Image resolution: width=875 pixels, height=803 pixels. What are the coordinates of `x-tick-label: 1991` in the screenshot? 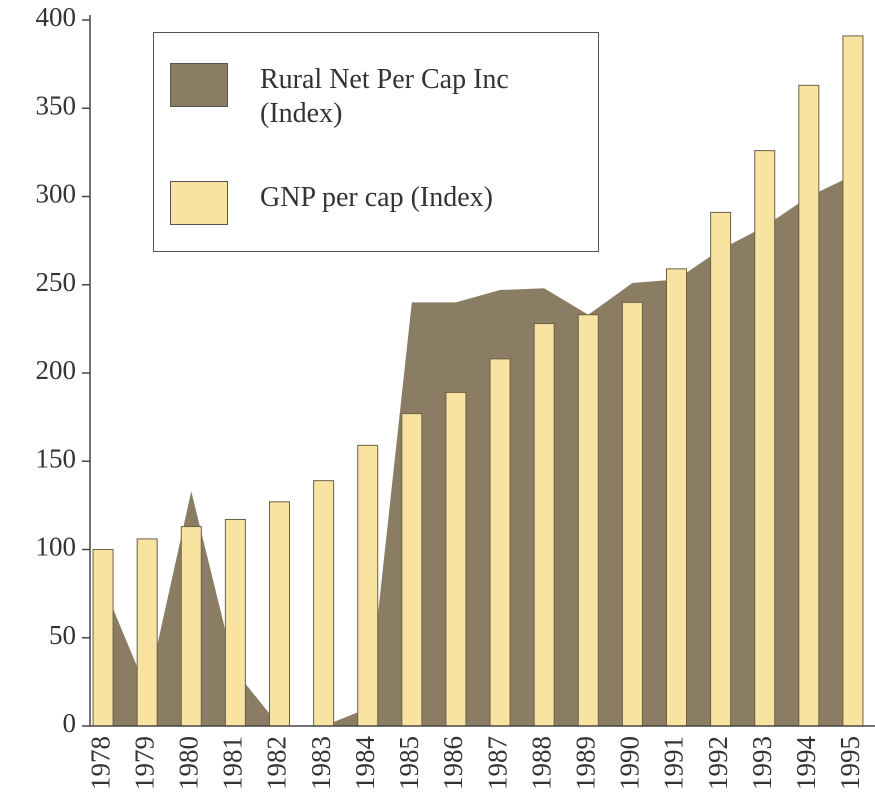 It's located at (674, 763).